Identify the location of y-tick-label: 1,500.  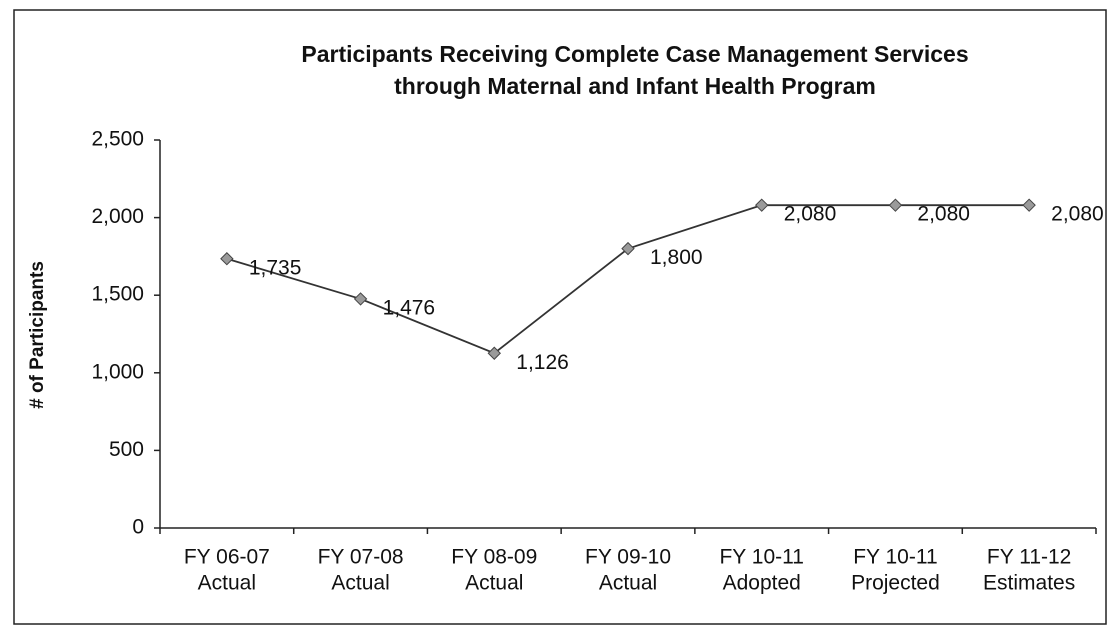
(117, 294).